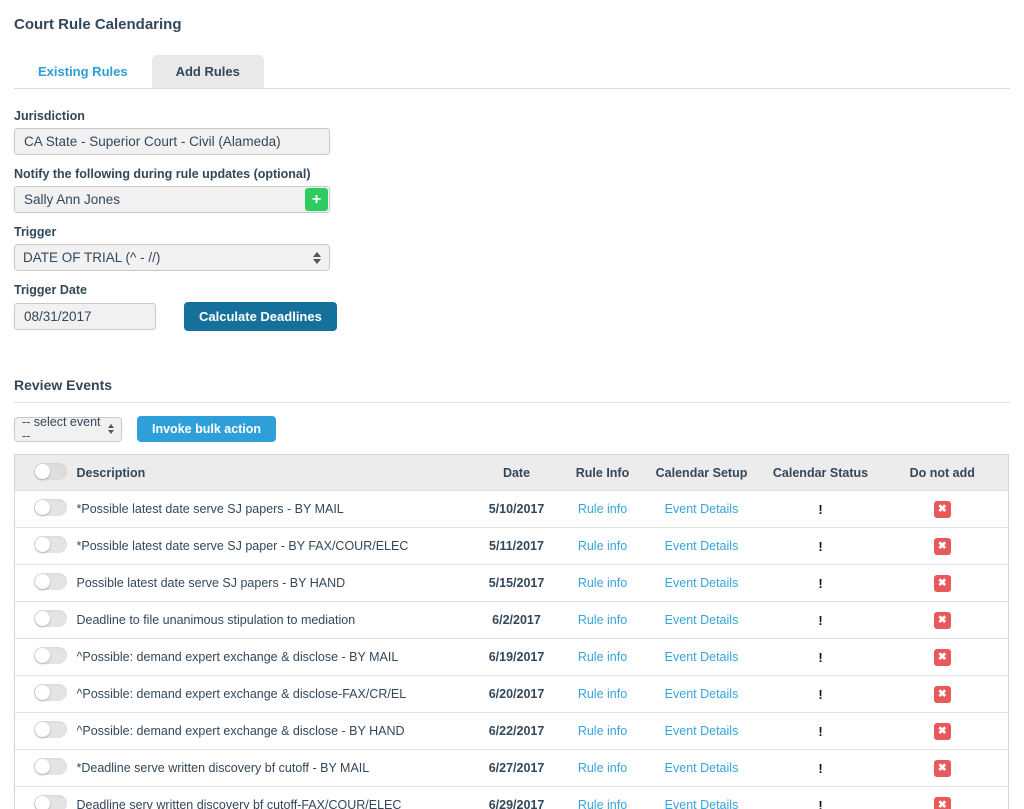 Image resolution: width=1024 pixels, height=809 pixels. What do you see at coordinates (51, 471) in the screenshot?
I see `select-all-toggle` at bounding box center [51, 471].